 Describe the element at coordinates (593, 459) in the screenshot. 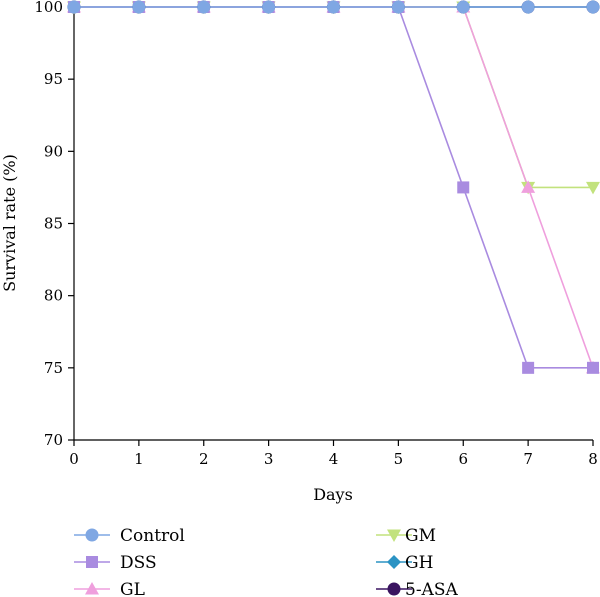

I see `x-tick-label: 8` at that location.